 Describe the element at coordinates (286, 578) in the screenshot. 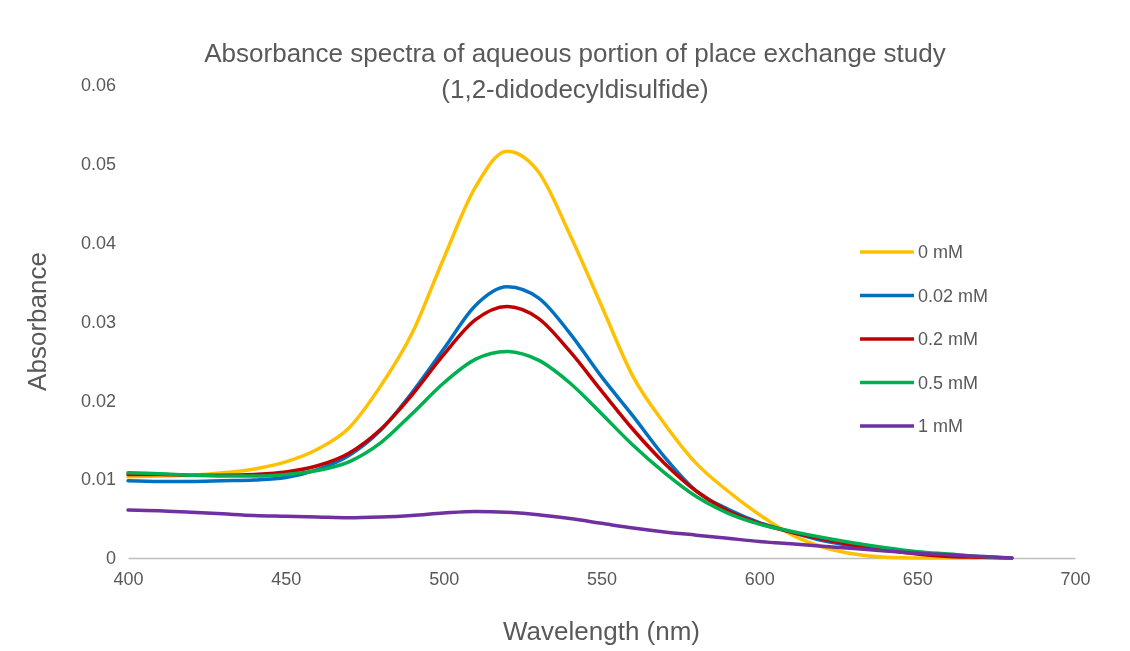

I see `x-tick-label: 450` at that location.